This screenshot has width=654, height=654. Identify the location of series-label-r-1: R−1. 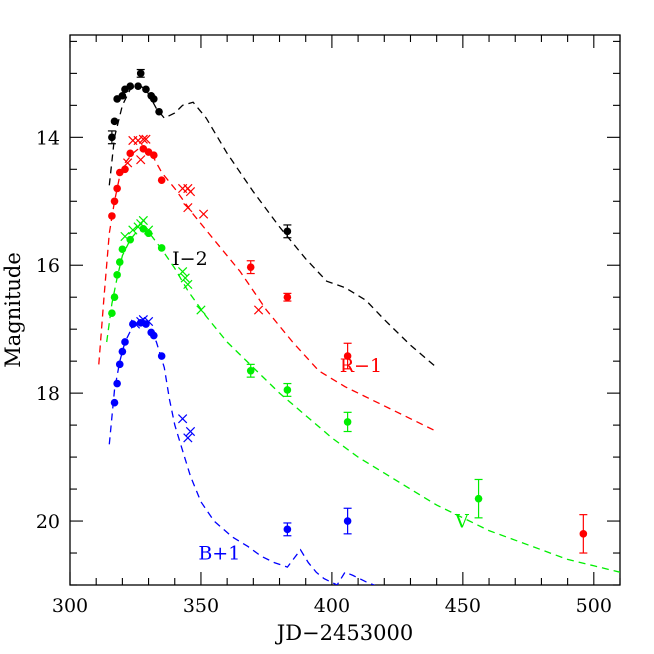
(361, 366).